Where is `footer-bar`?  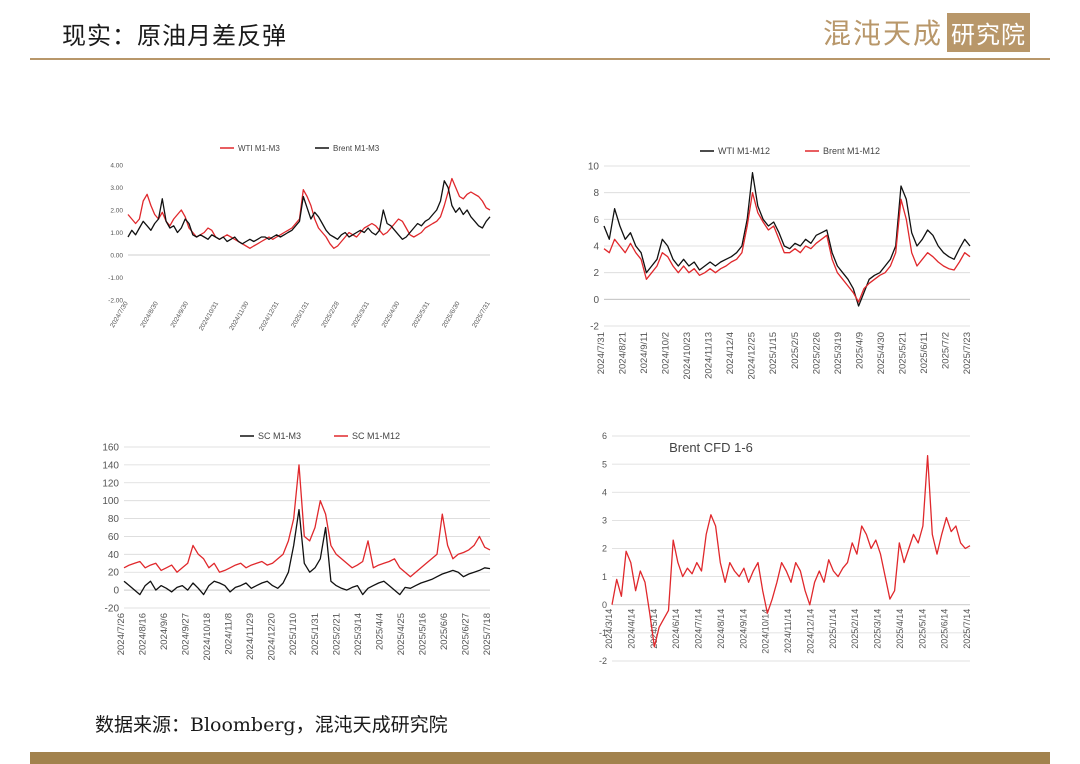
footer-bar is located at coordinates (540, 758).